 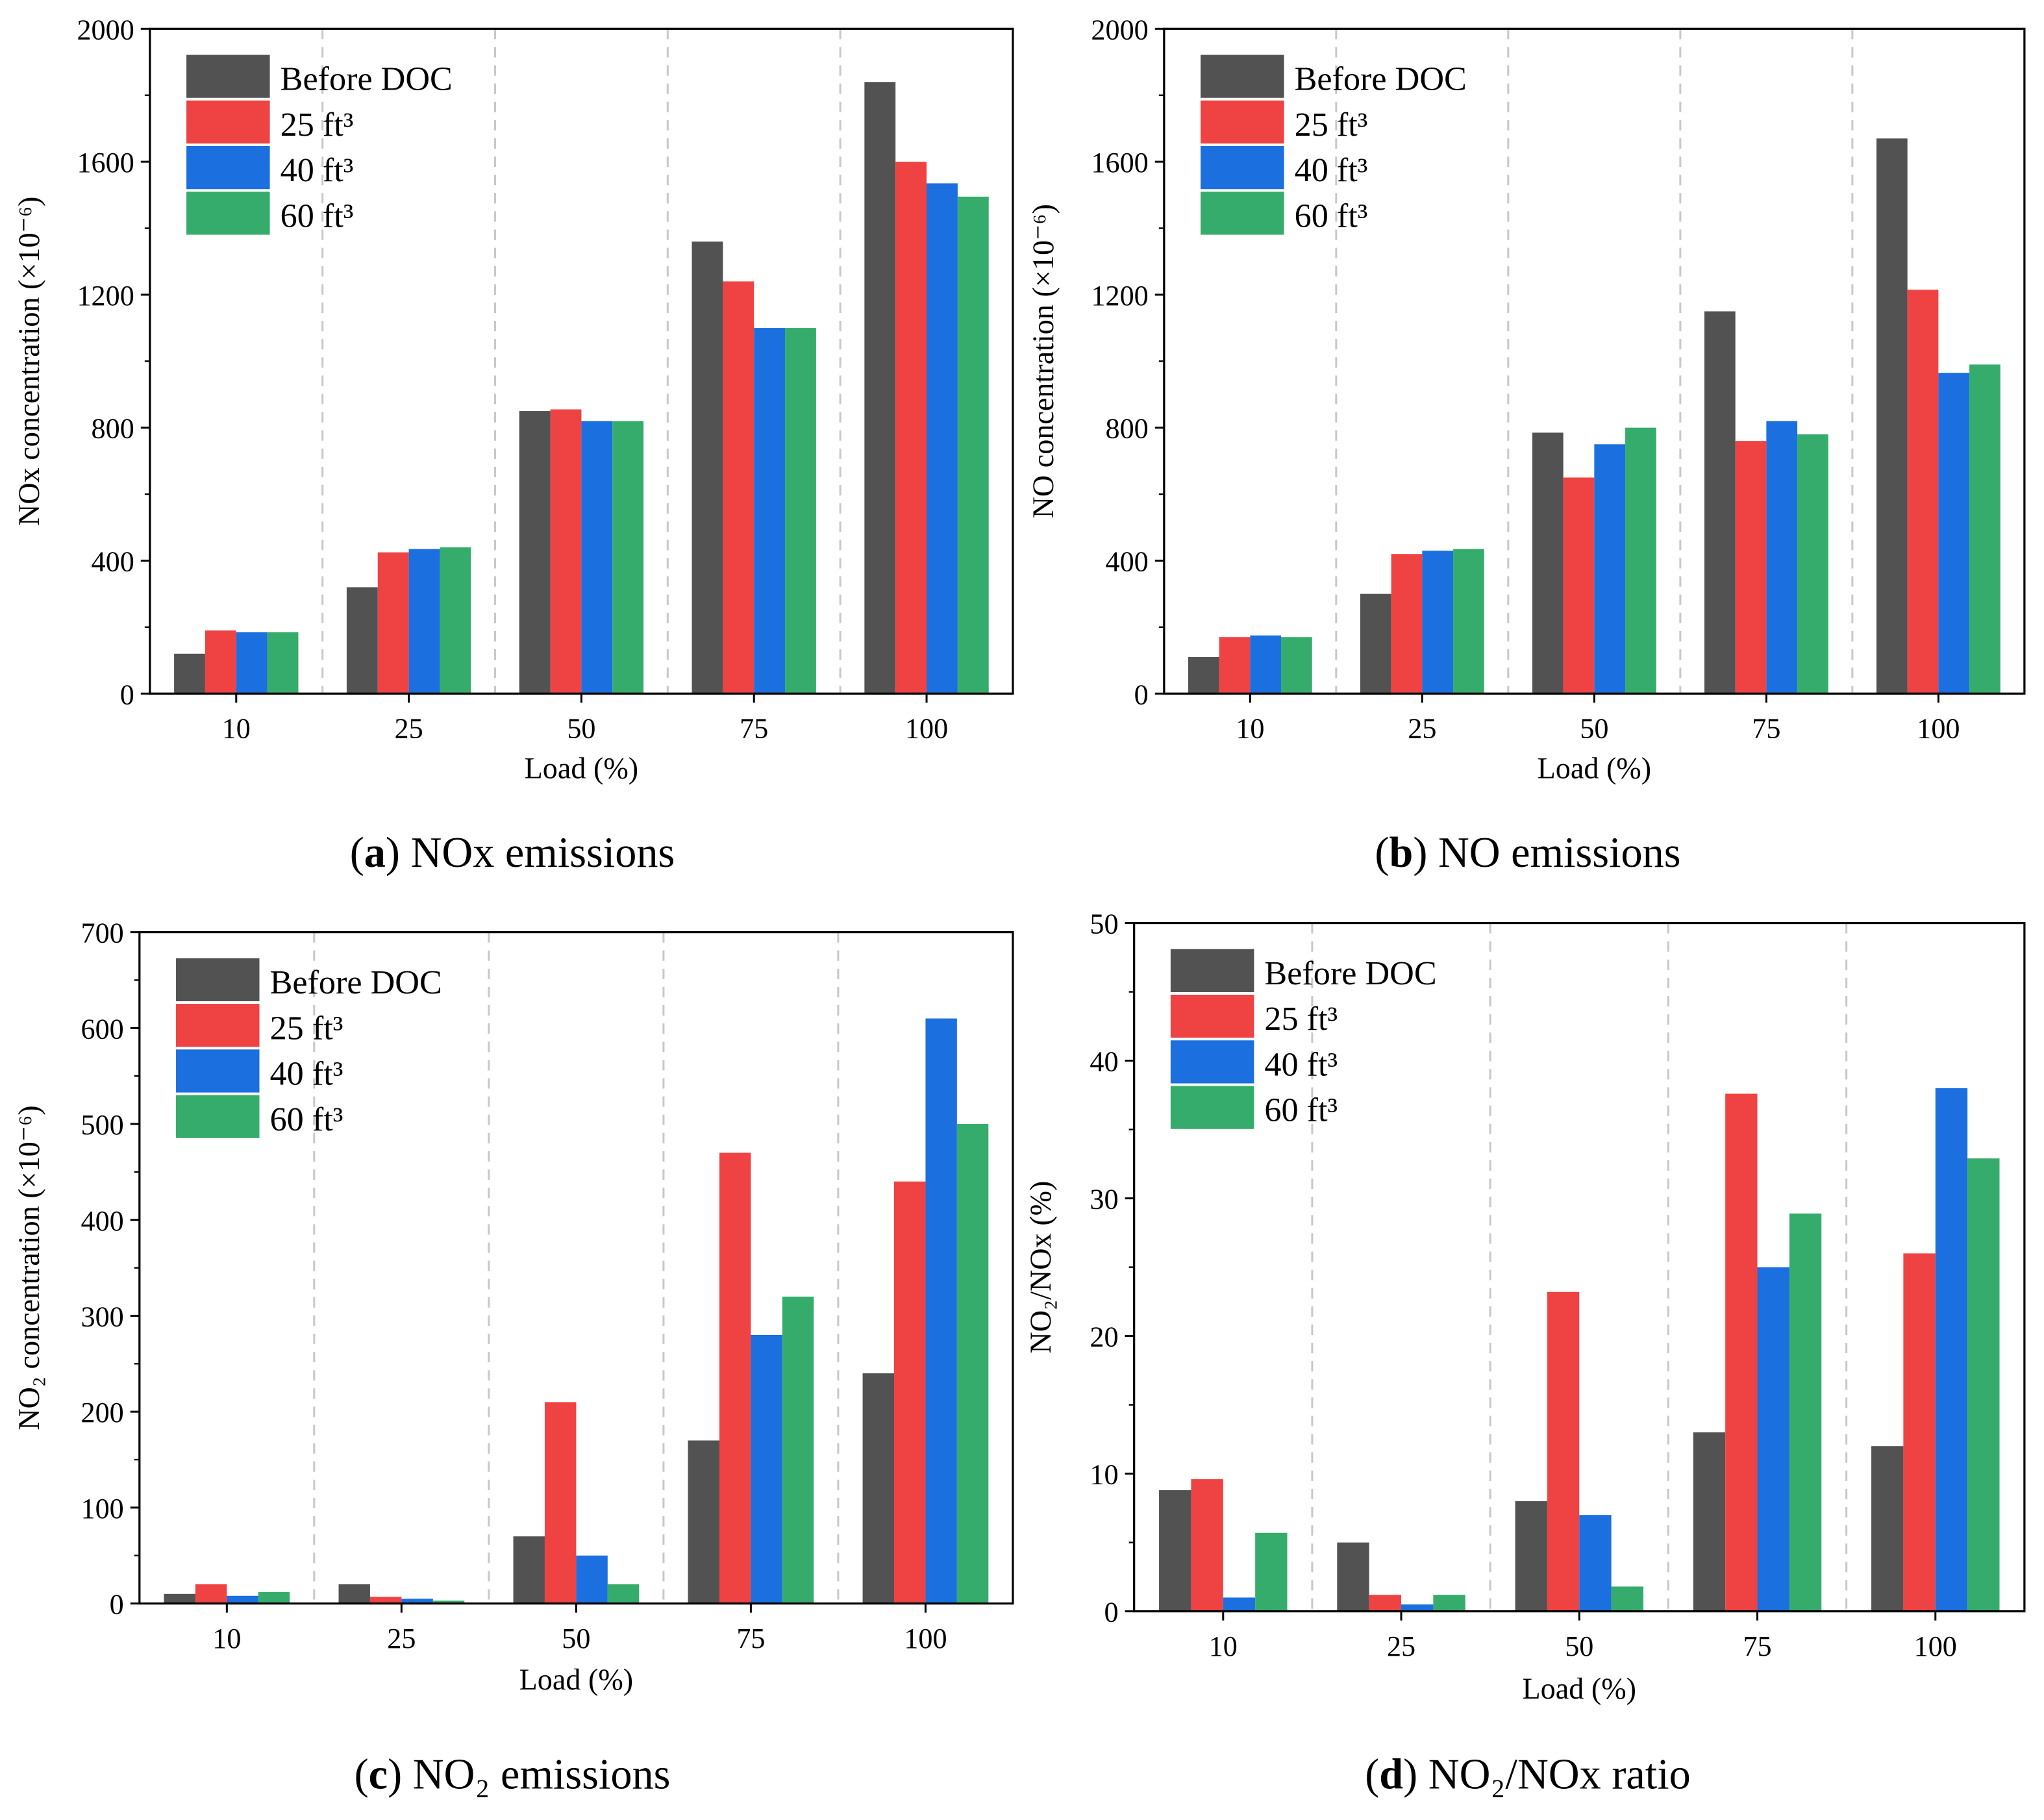 What do you see at coordinates (409, 728) in the screenshot?
I see `x-tick-label: 25` at bounding box center [409, 728].